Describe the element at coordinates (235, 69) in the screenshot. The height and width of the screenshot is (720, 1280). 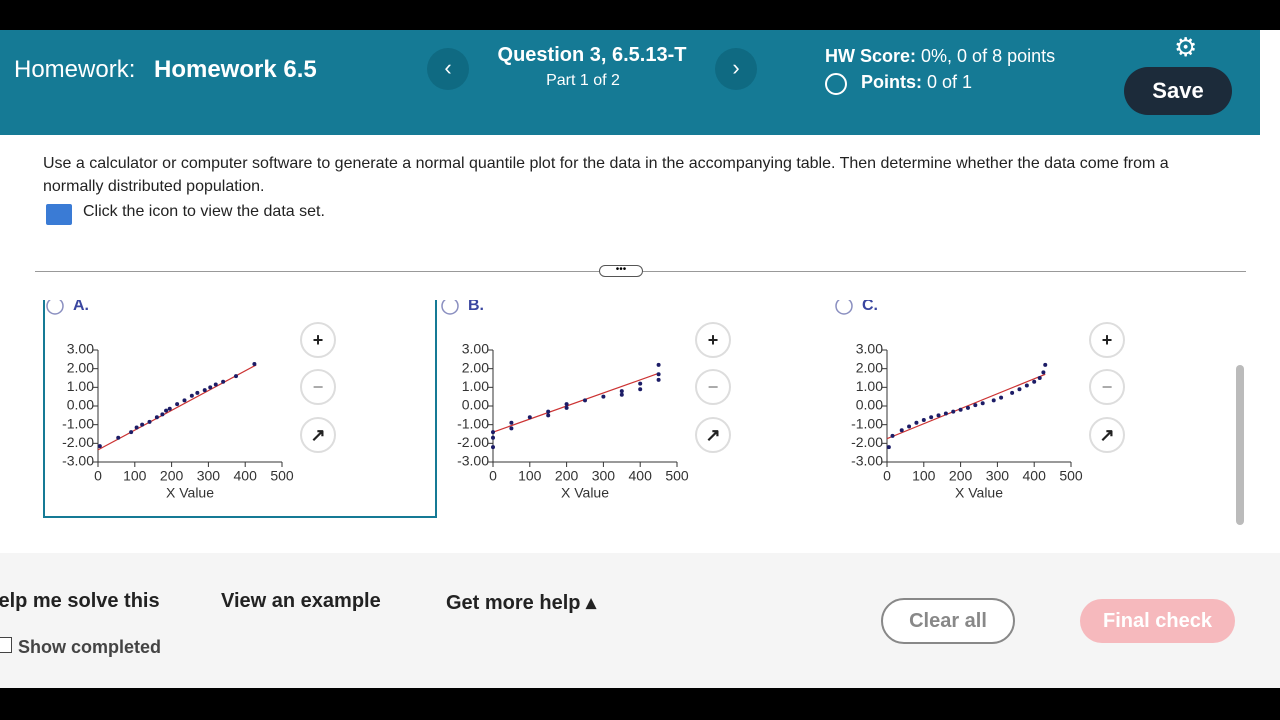
I see `header-title: Homework 6.5` at that location.